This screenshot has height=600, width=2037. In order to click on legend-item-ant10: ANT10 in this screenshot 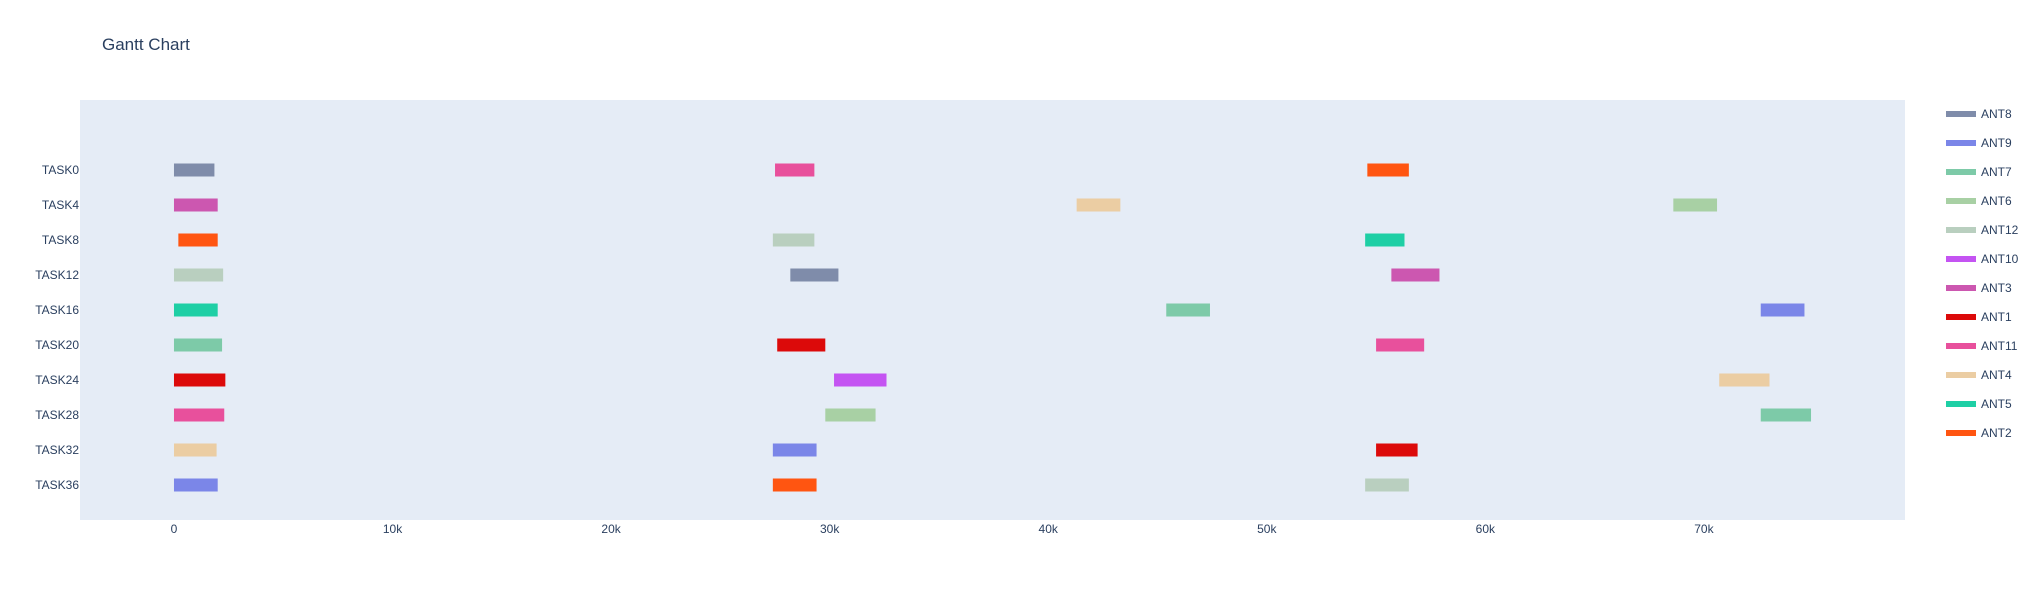, I will do `click(1982, 259)`.